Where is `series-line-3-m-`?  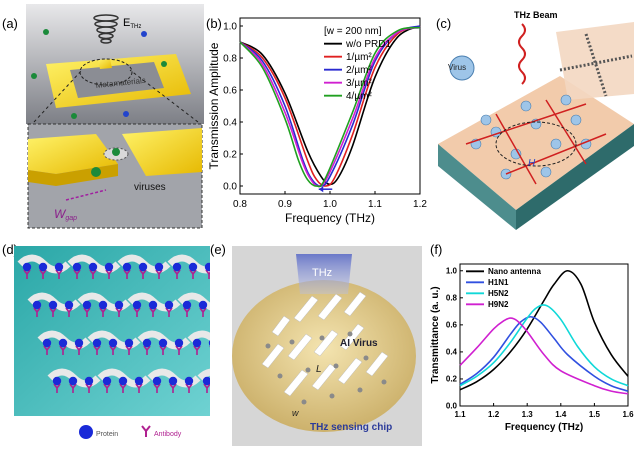
series-line-3-m- is located at coordinates (330, 106).